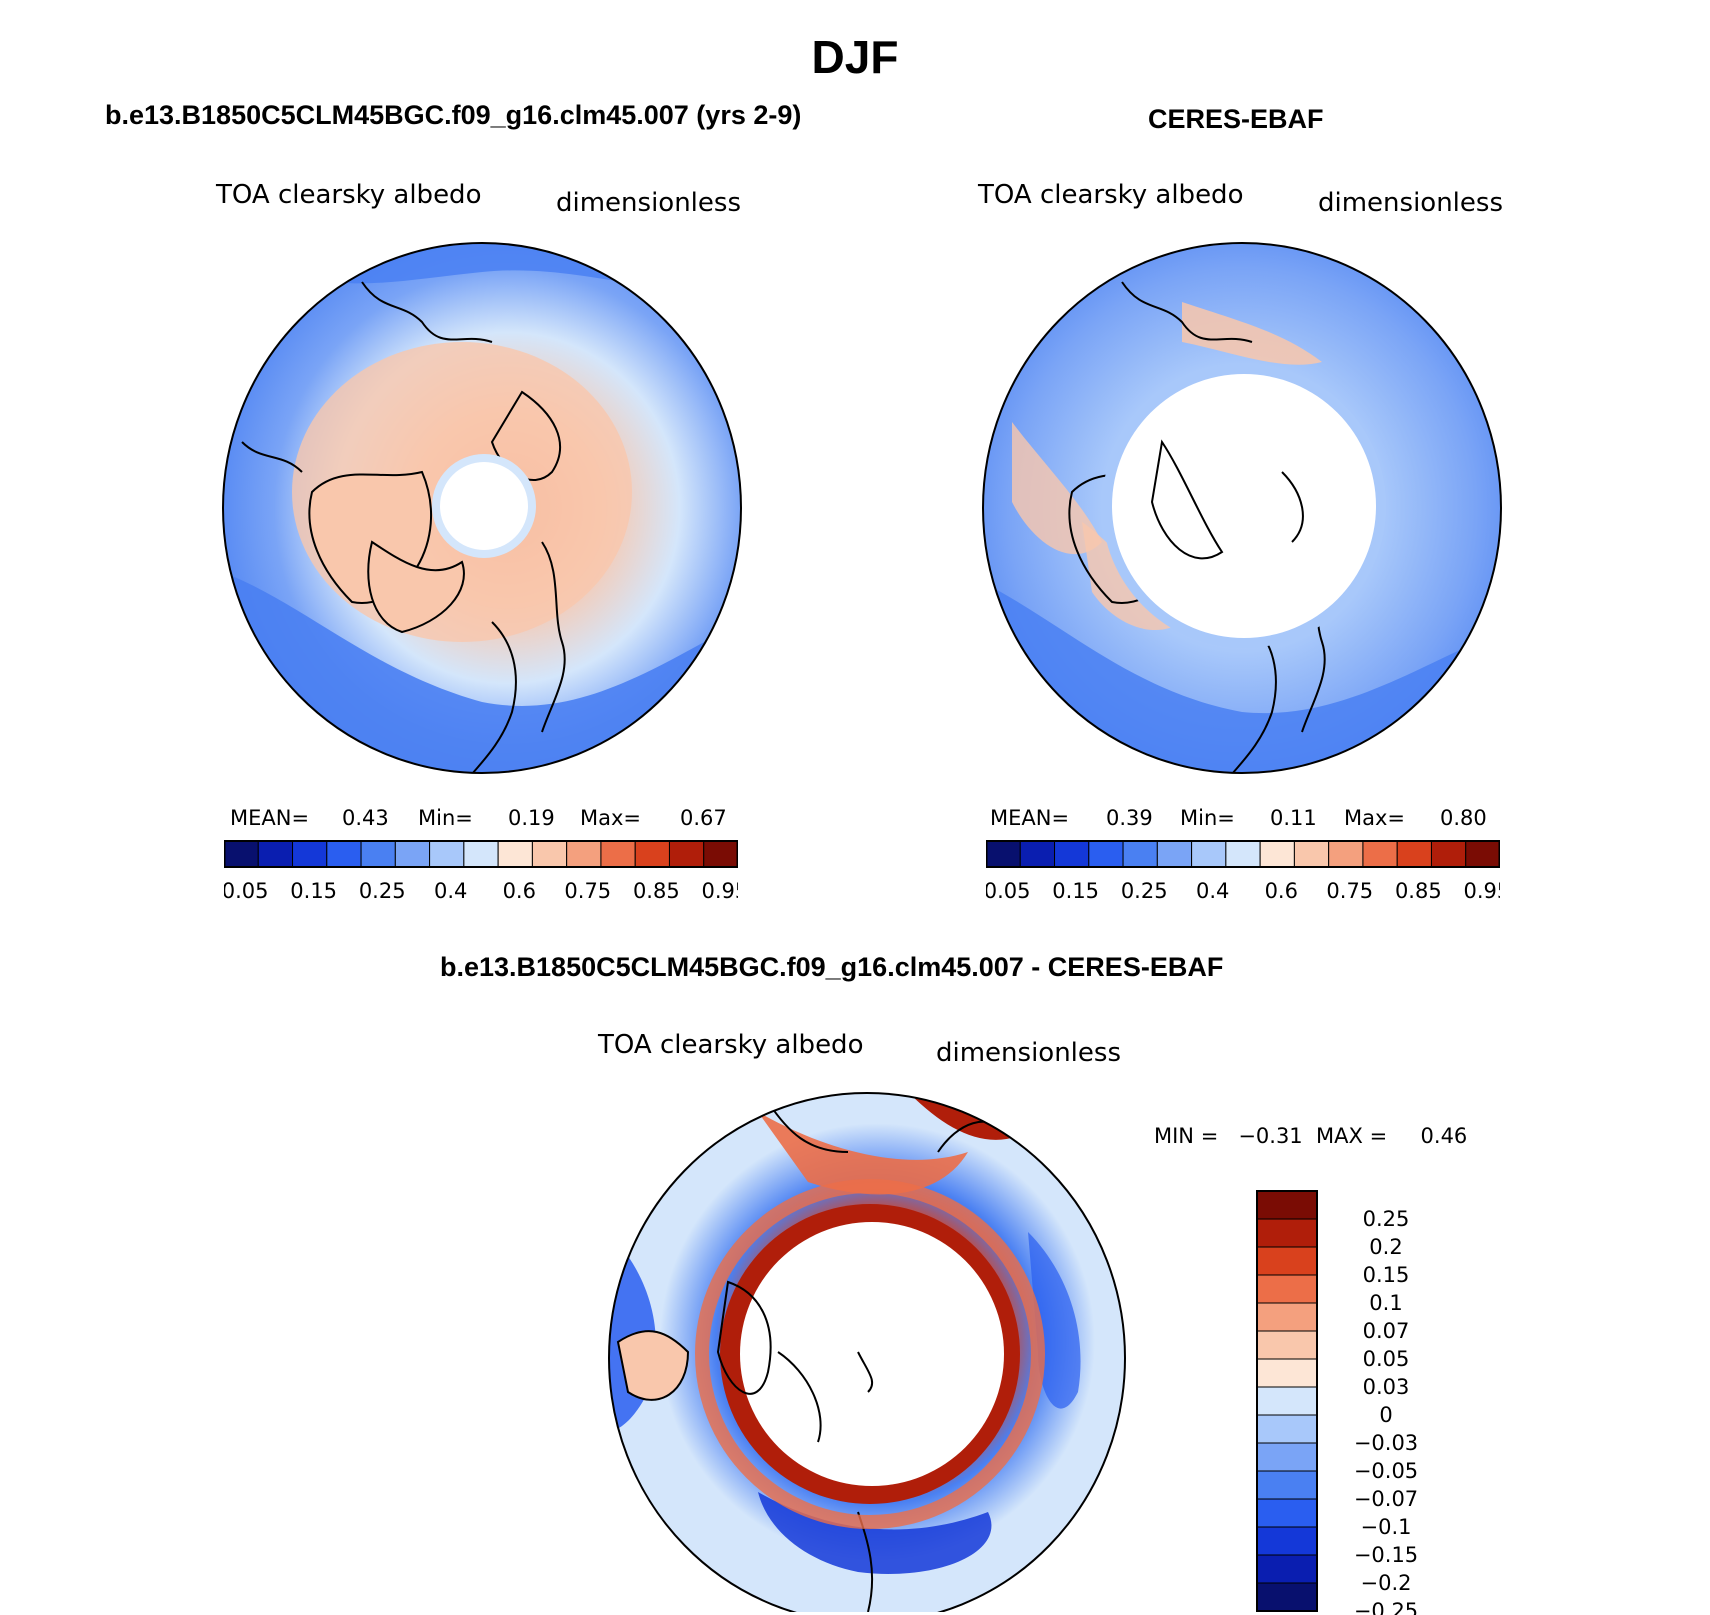 This screenshot has width=1710, height=1615. What do you see at coordinates (1236, 119) in the screenshot?
I see `obs-case-title: CERES-EBAF` at bounding box center [1236, 119].